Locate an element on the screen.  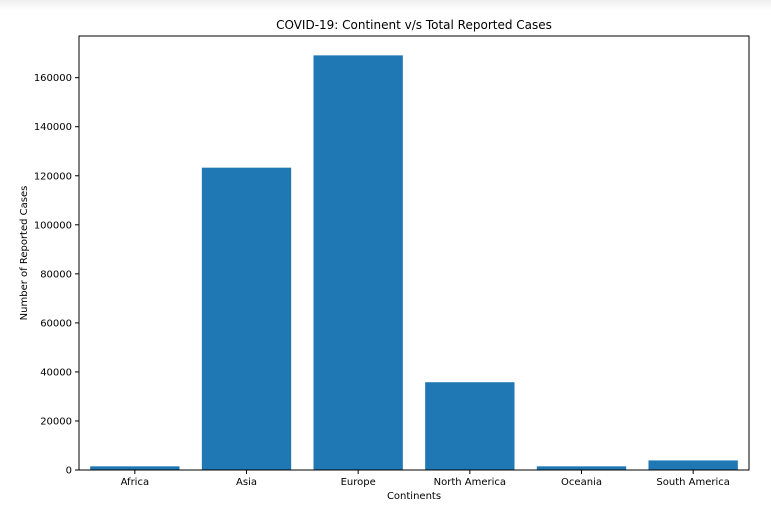
x-tick-label: South America is located at coordinates (693, 482).